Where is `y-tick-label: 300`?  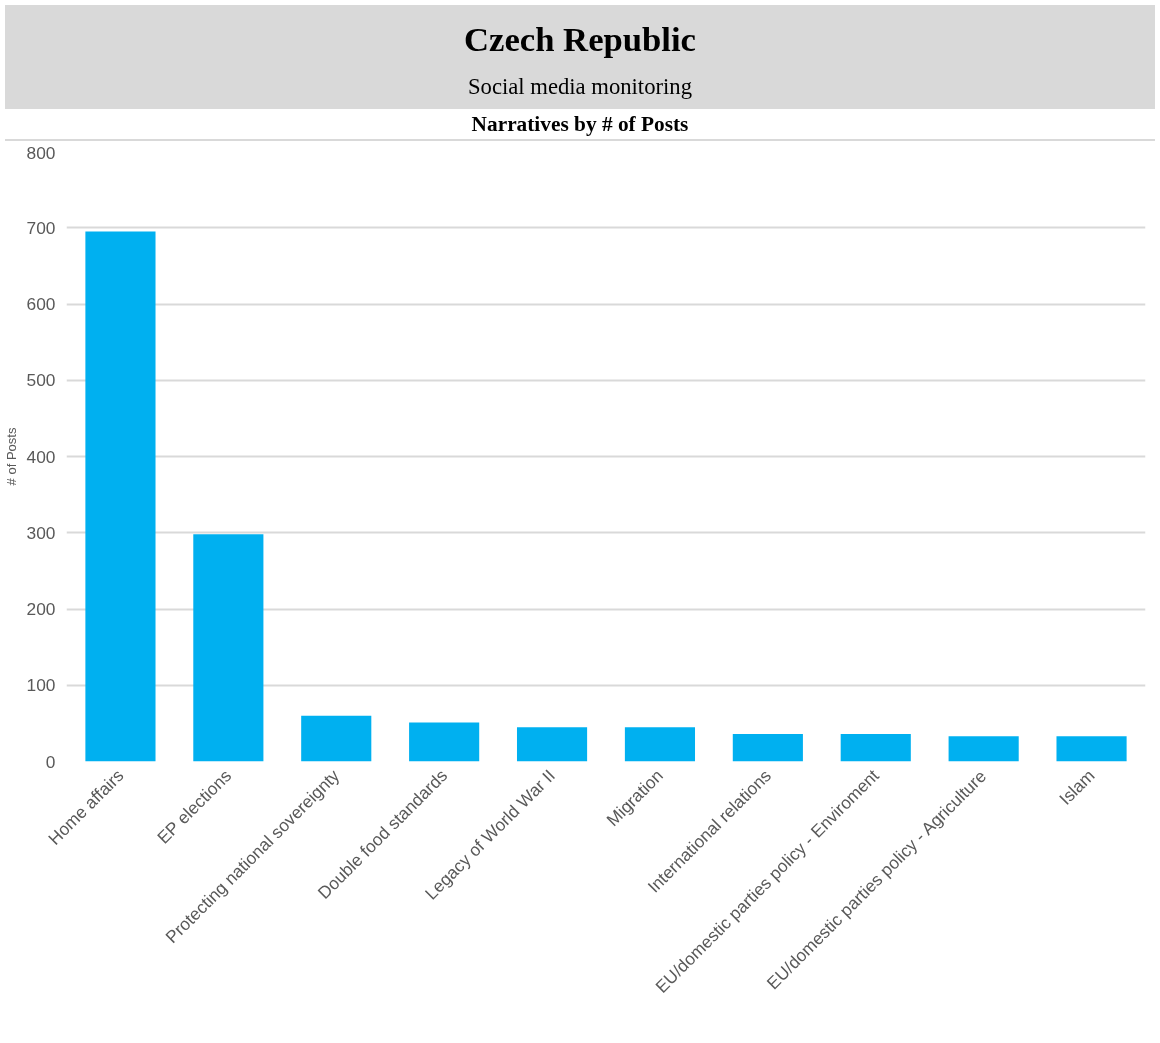
y-tick-label: 300 is located at coordinates (41, 533).